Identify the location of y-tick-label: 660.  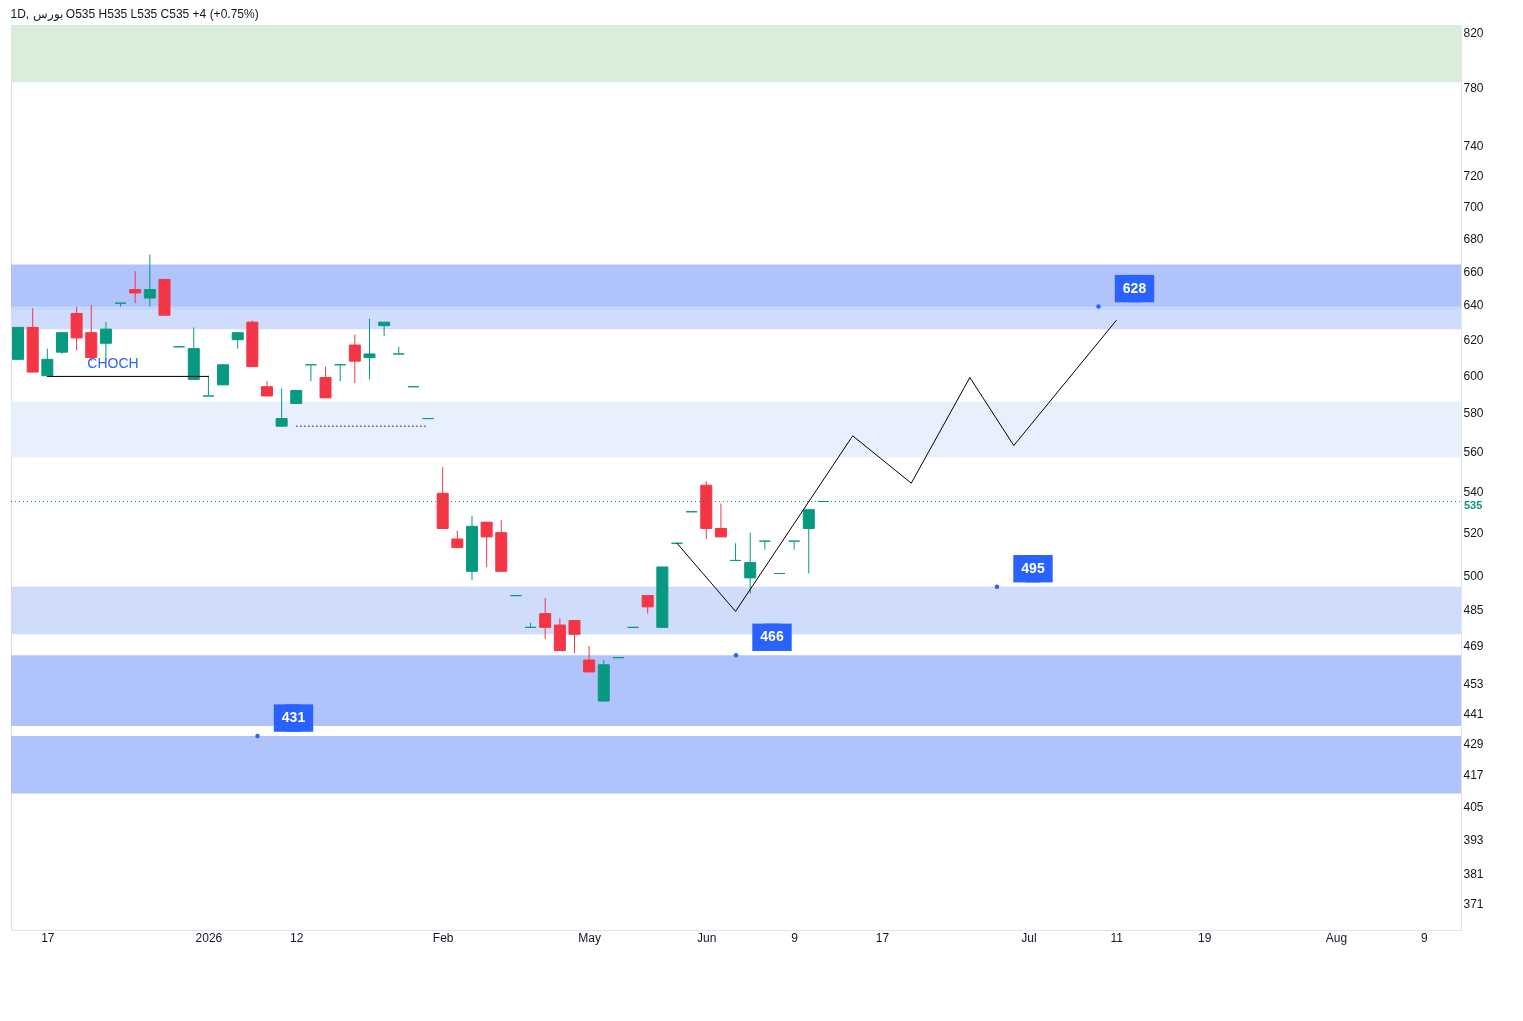
(1473, 271).